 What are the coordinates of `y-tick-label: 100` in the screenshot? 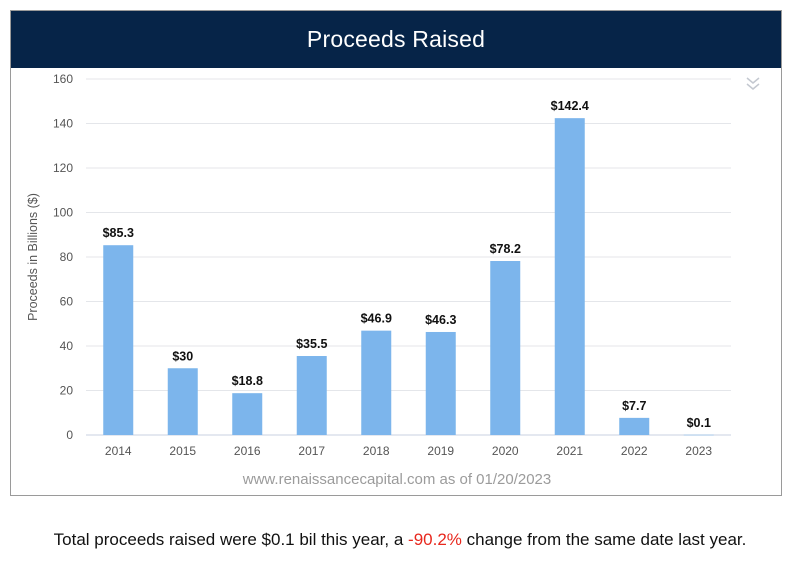 It's located at (63, 213).